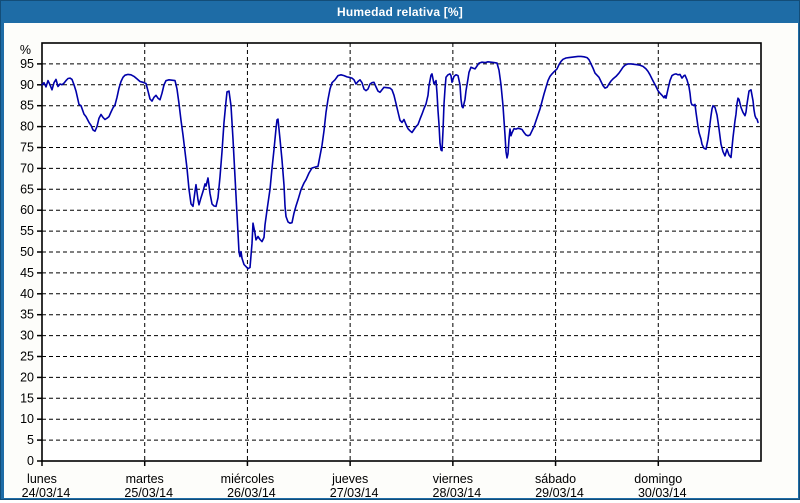  What do you see at coordinates (25, 50) in the screenshot?
I see `y-axis-unit-label: %` at bounding box center [25, 50].